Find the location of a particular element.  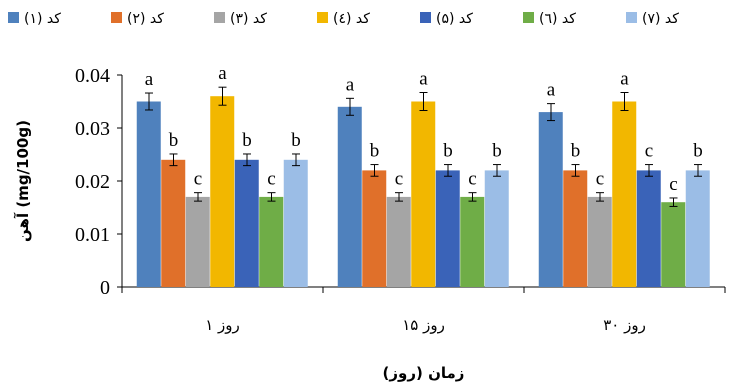

legend-label: کد (۷) is located at coordinates (660, 19).